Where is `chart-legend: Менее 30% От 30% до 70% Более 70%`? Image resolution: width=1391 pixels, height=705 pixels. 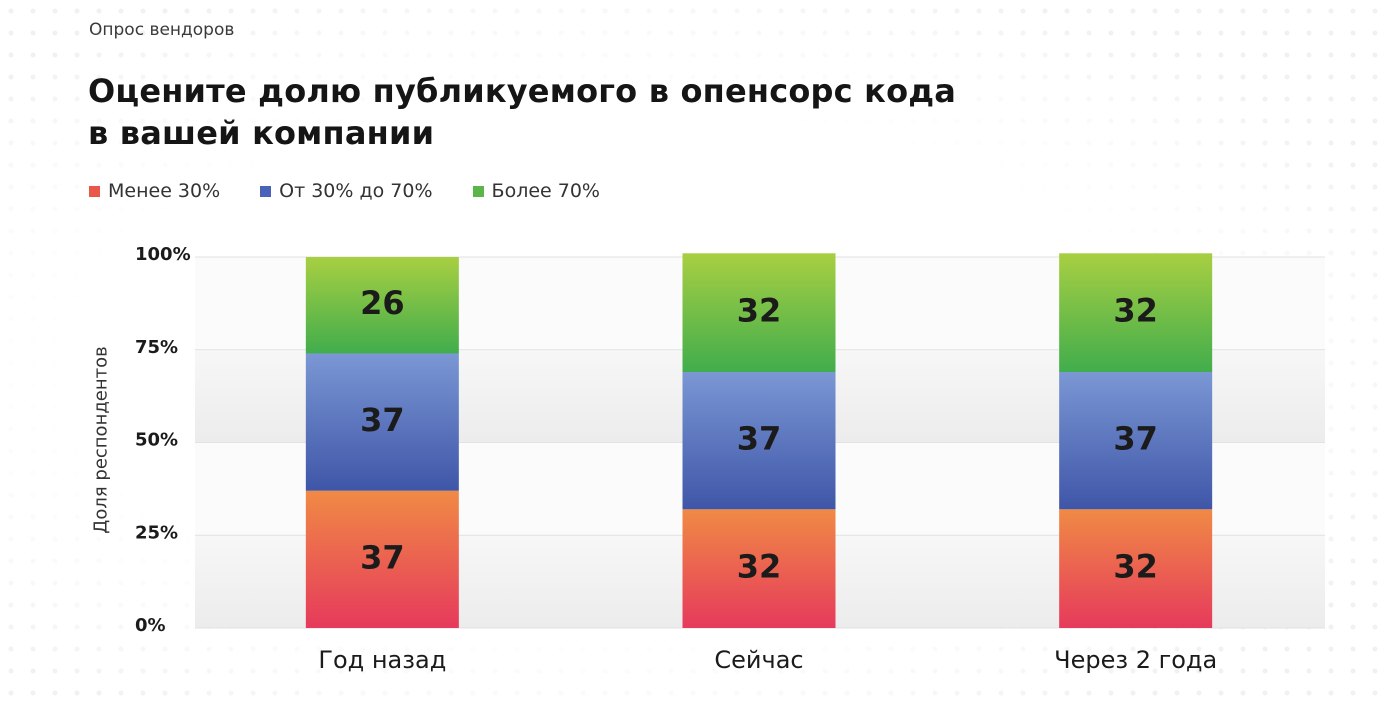
chart-legend: Менее 30% От 30% до 70% Более 70% is located at coordinates (364, 191).